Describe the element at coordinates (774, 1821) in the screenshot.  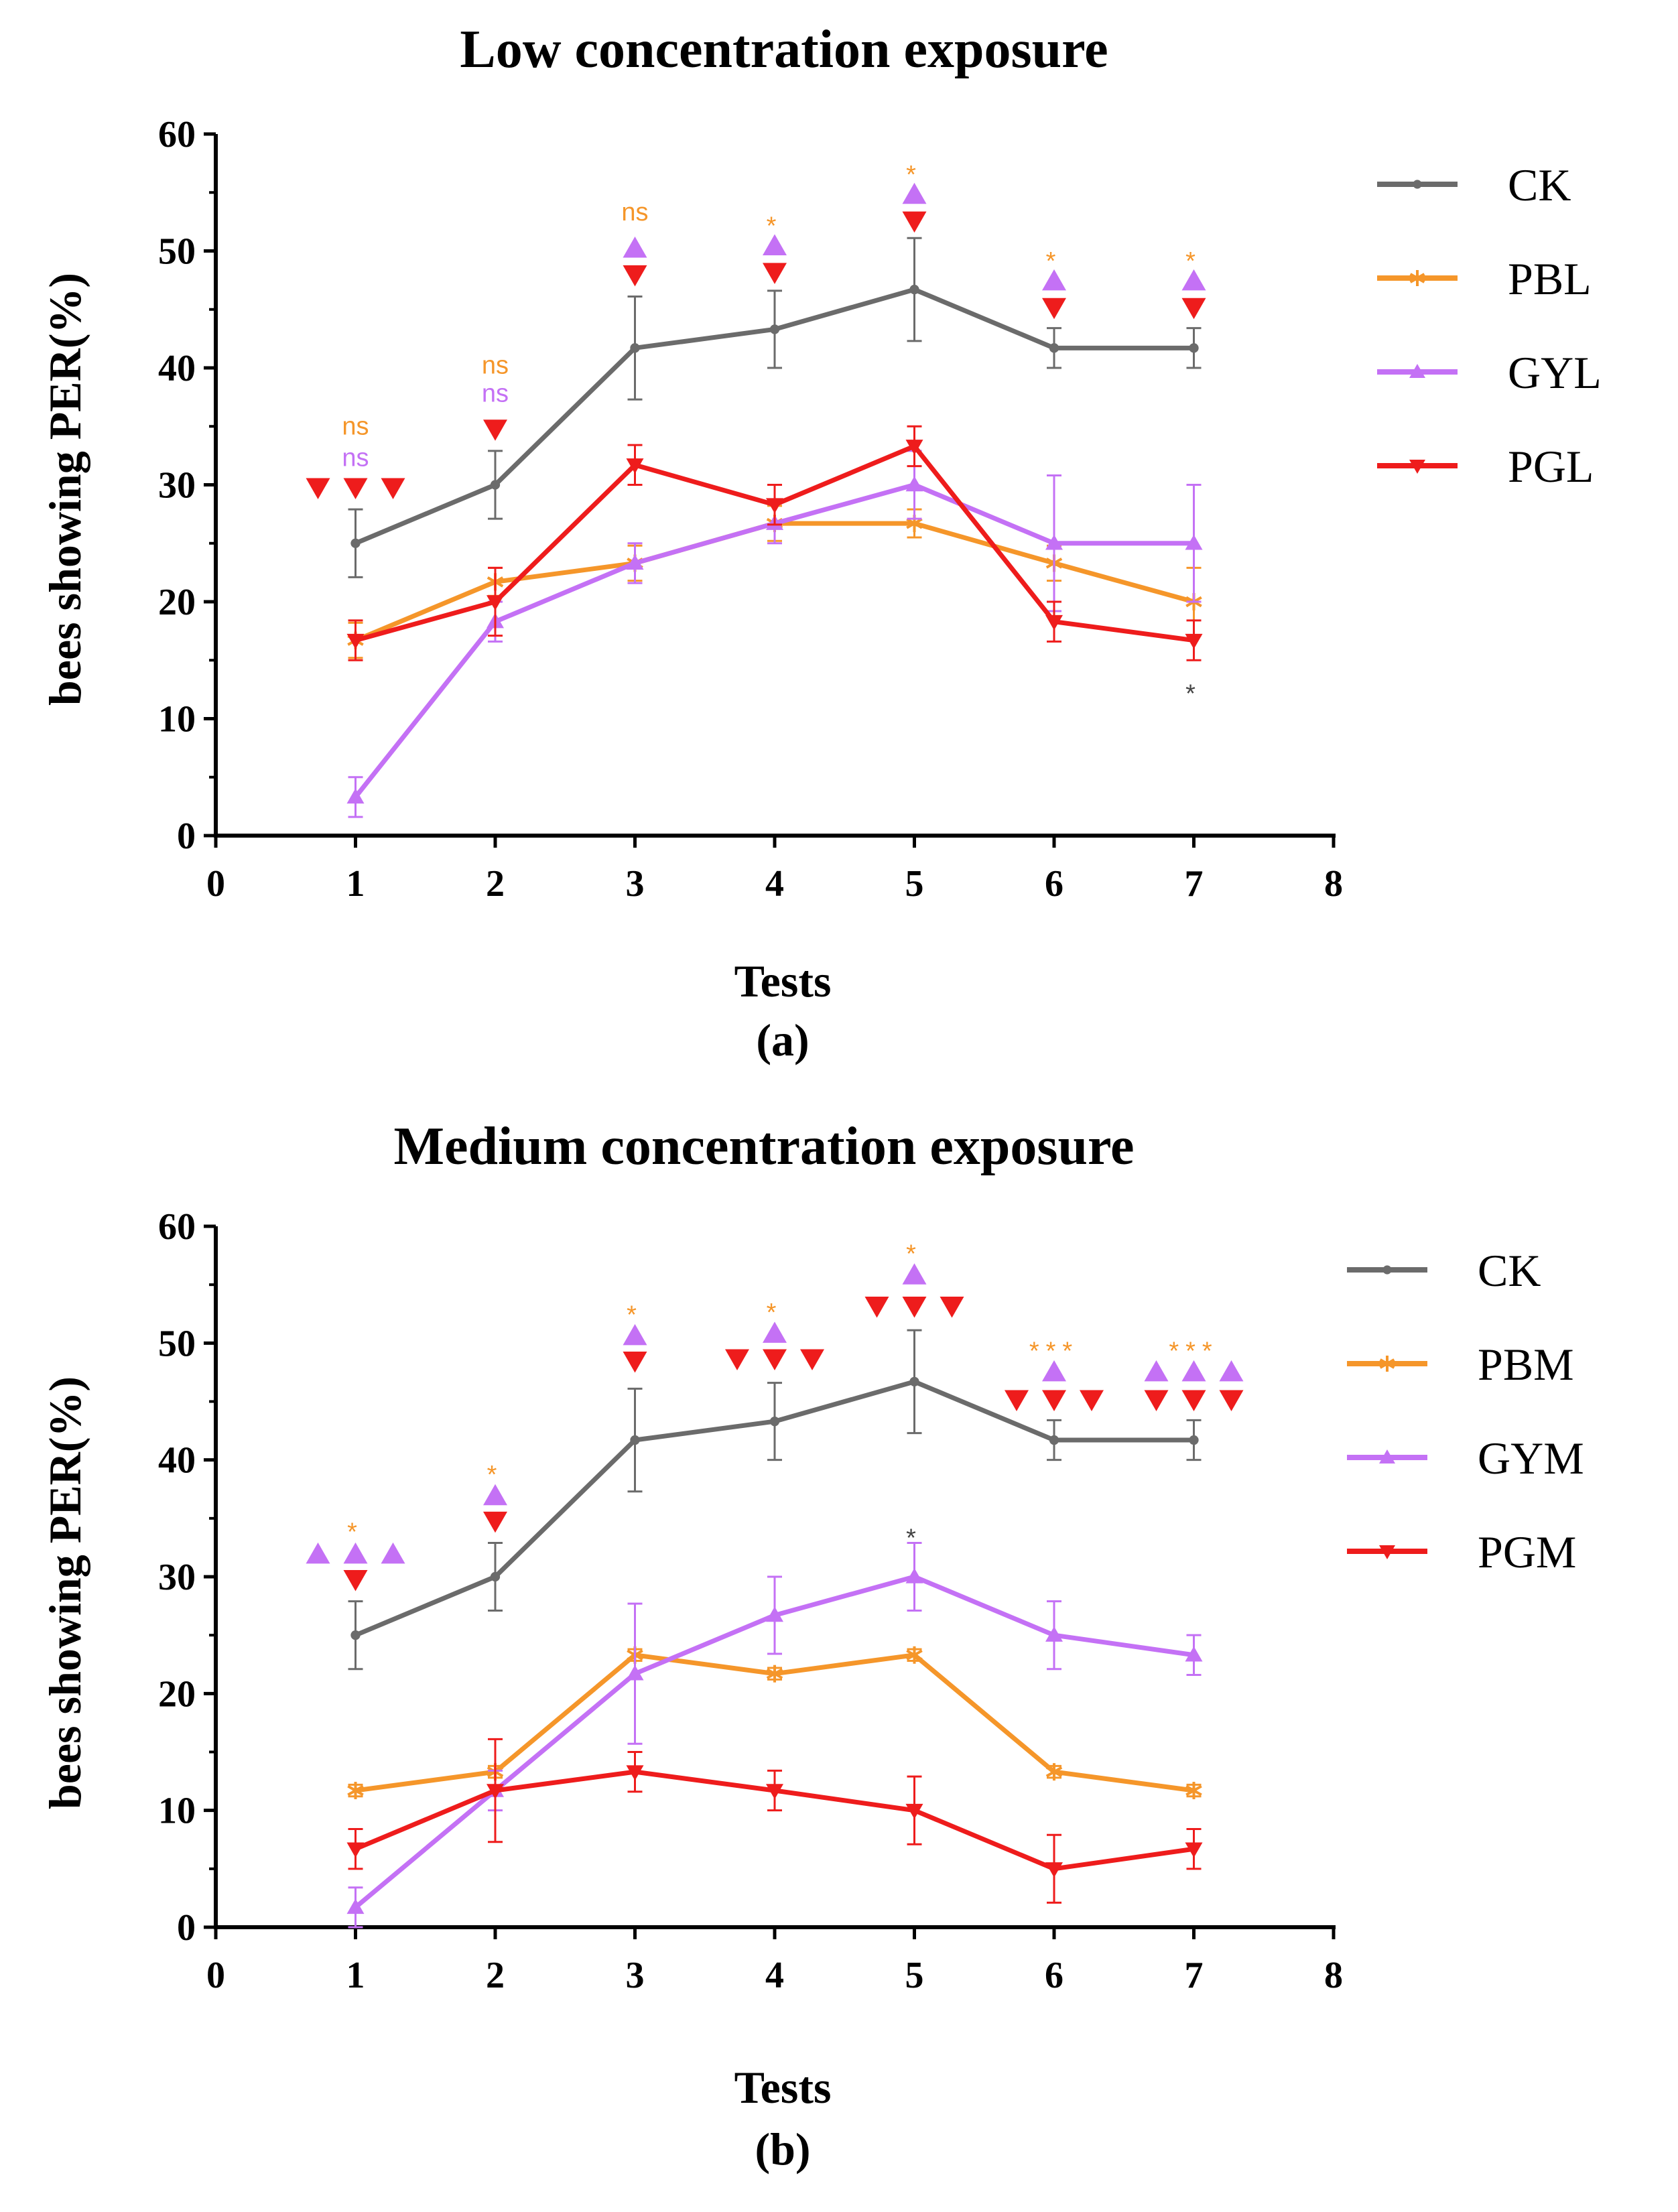
I see `series-pgm` at that location.